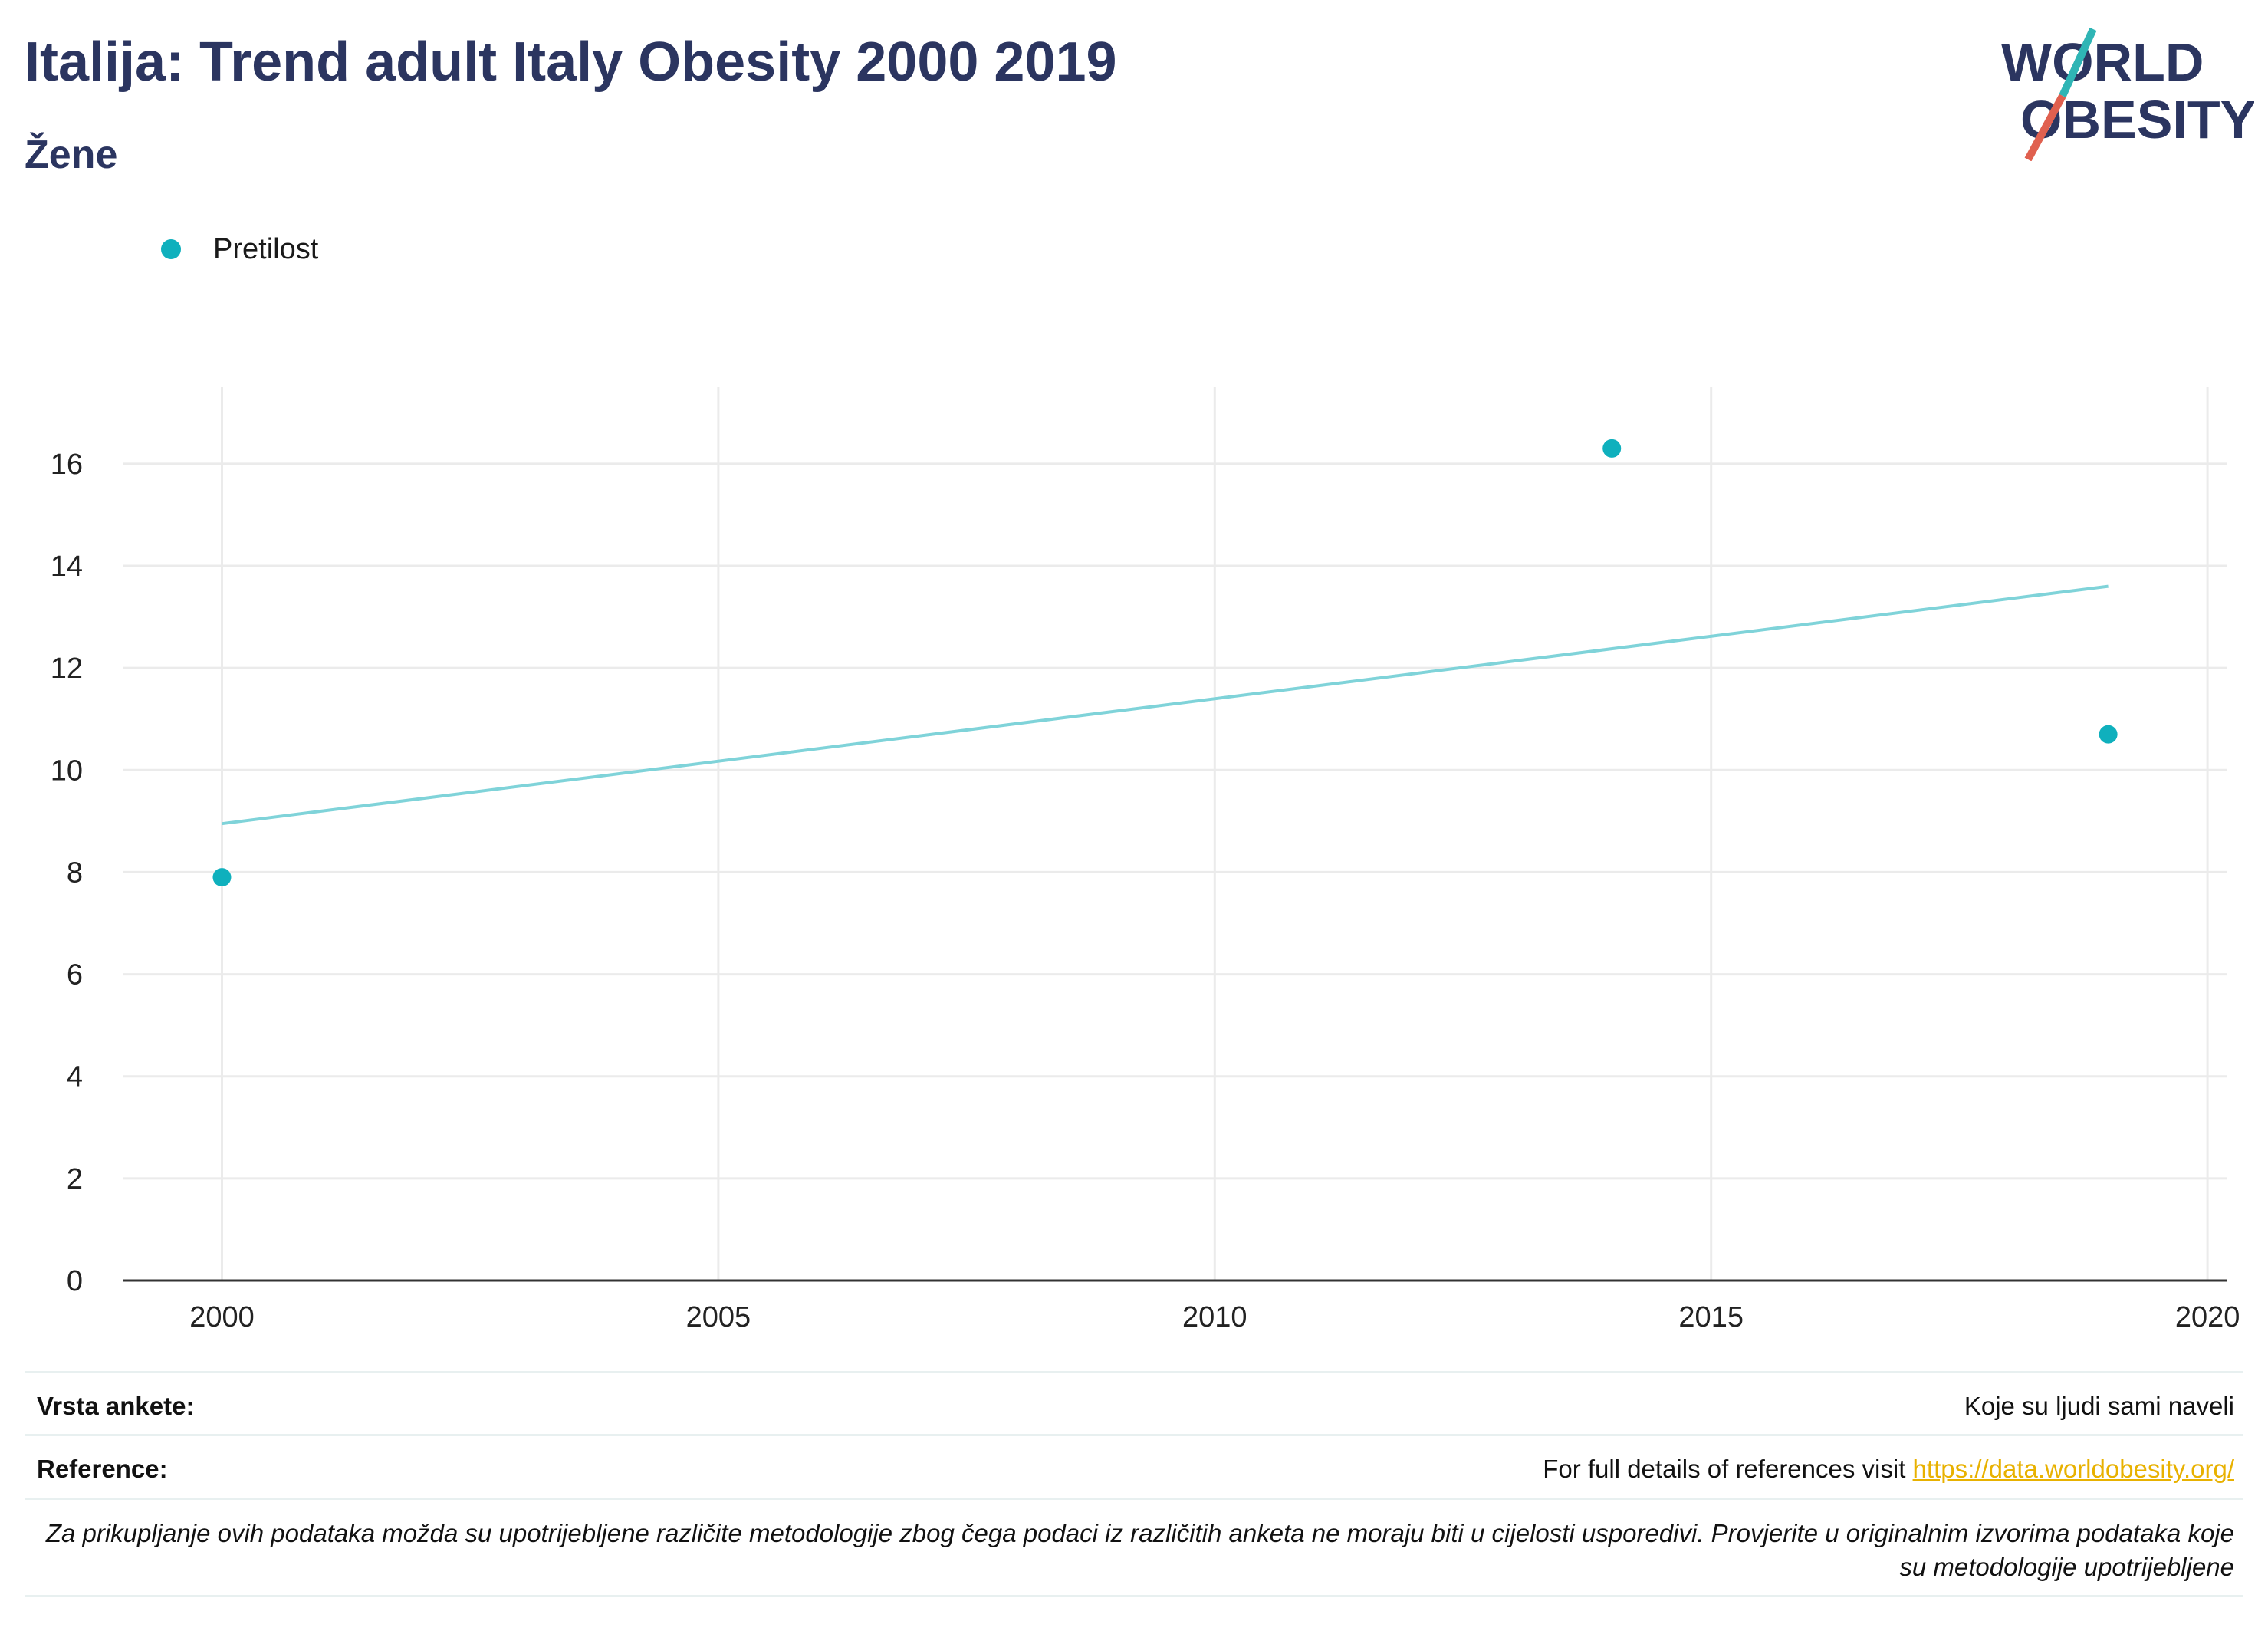 This screenshot has width=2268, height=1634. What do you see at coordinates (718, 1317) in the screenshot?
I see `x-tick-label: 2005` at bounding box center [718, 1317].